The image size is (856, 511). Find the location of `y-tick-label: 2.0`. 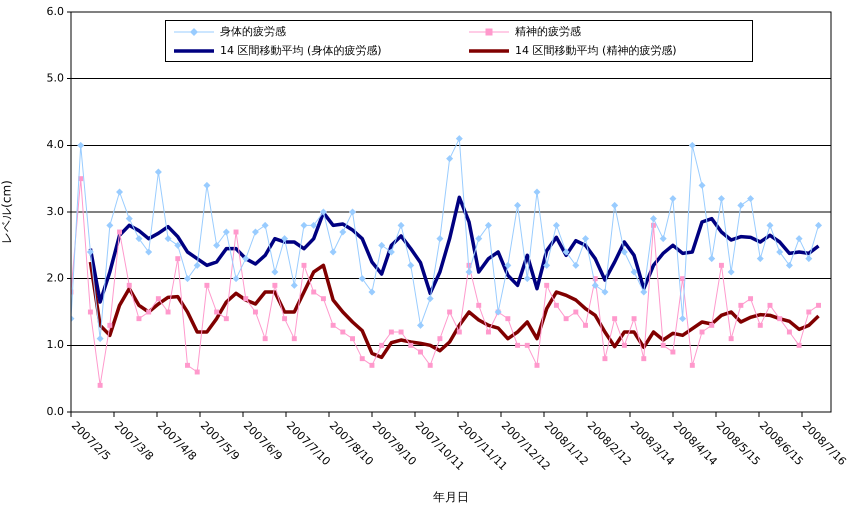

y-tick-label: 2.0 is located at coordinates (55, 278).